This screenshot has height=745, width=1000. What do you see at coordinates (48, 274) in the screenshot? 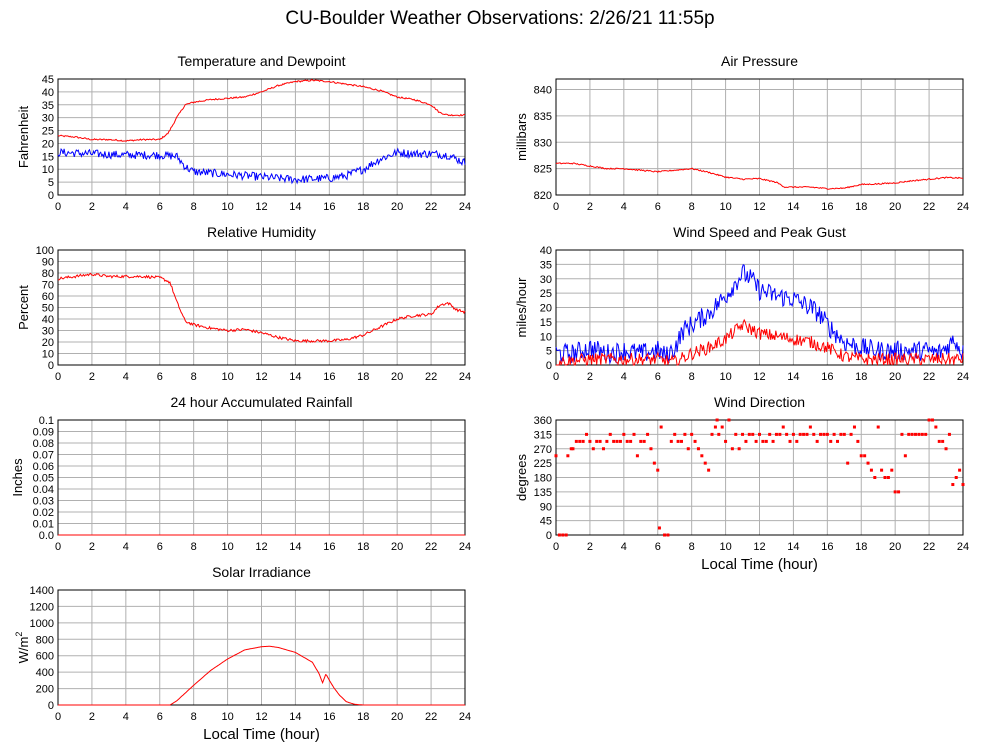
I see `y-tick-label: 80` at bounding box center [48, 274].